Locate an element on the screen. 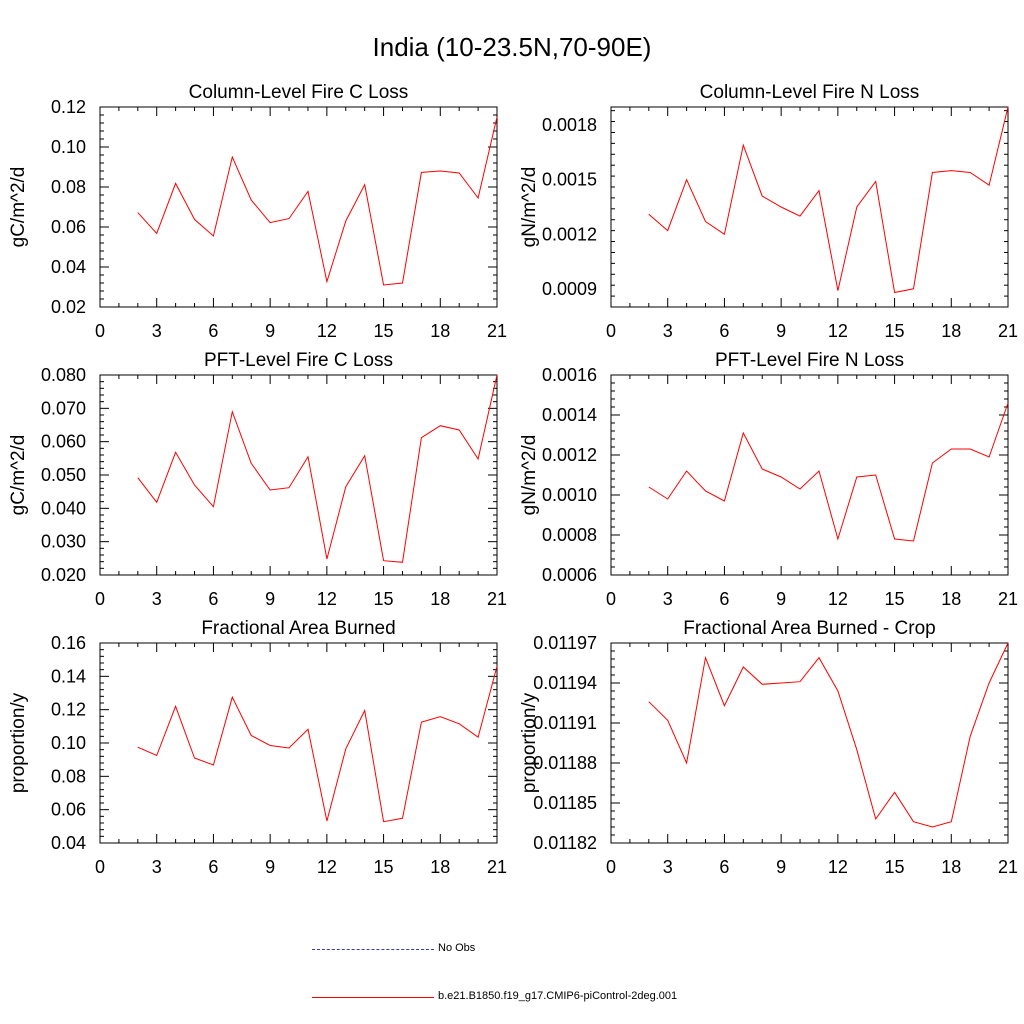  panel-5-xtick-label: 6 is located at coordinates (213, 867).